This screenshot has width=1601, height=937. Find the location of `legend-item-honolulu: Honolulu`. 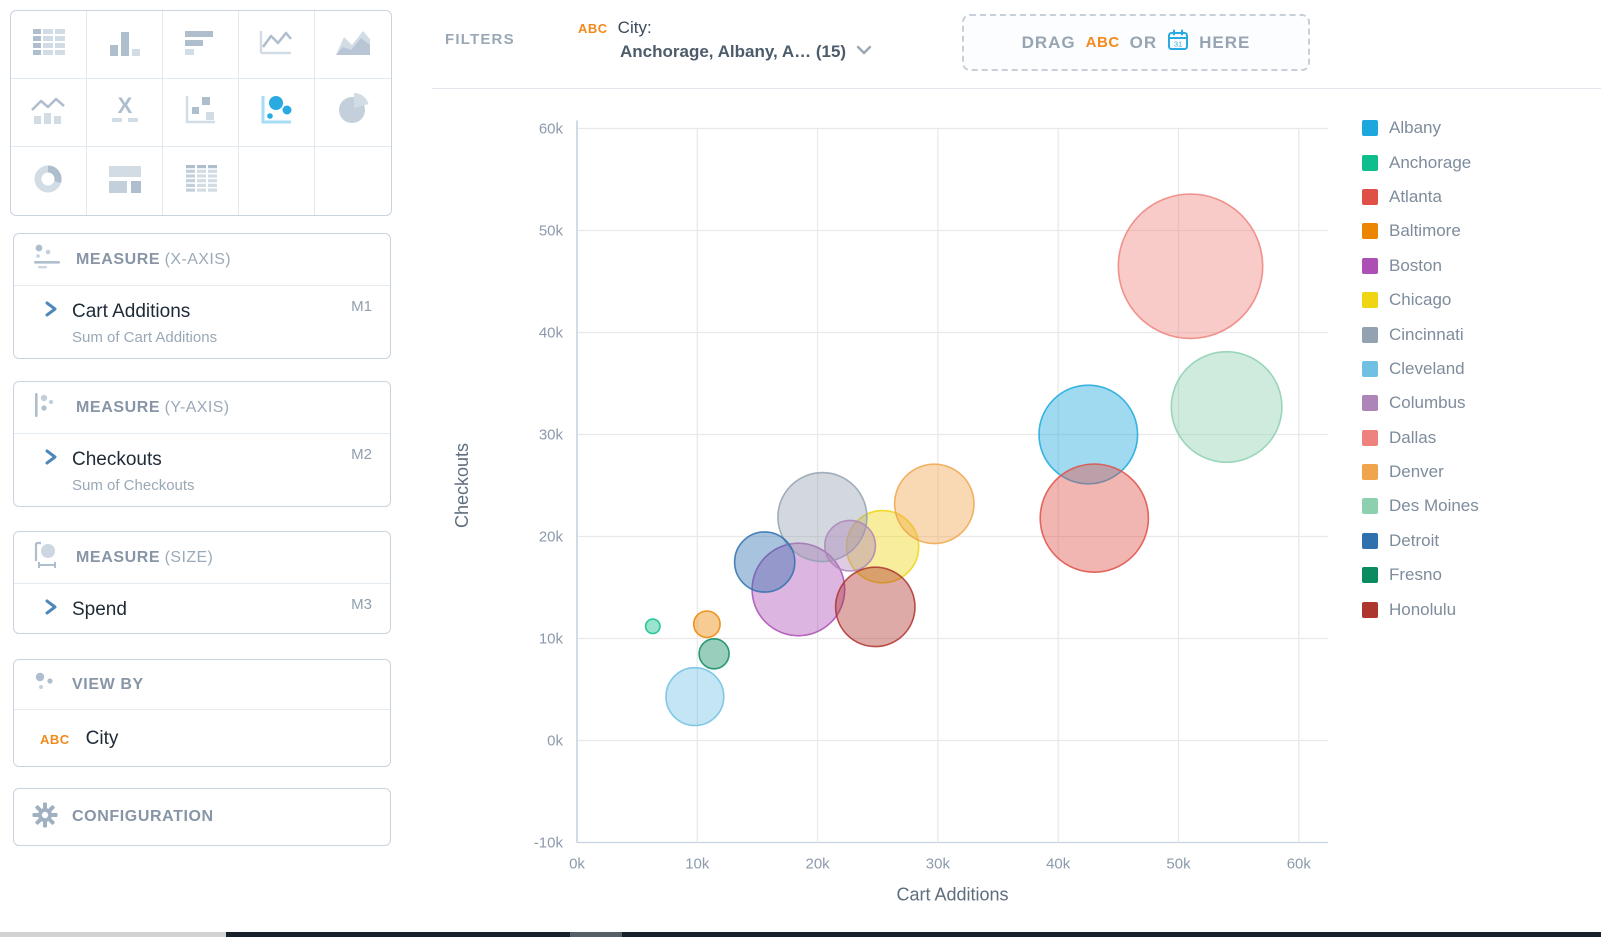

legend-item-honolulu: Honolulu is located at coordinates (1420, 609).